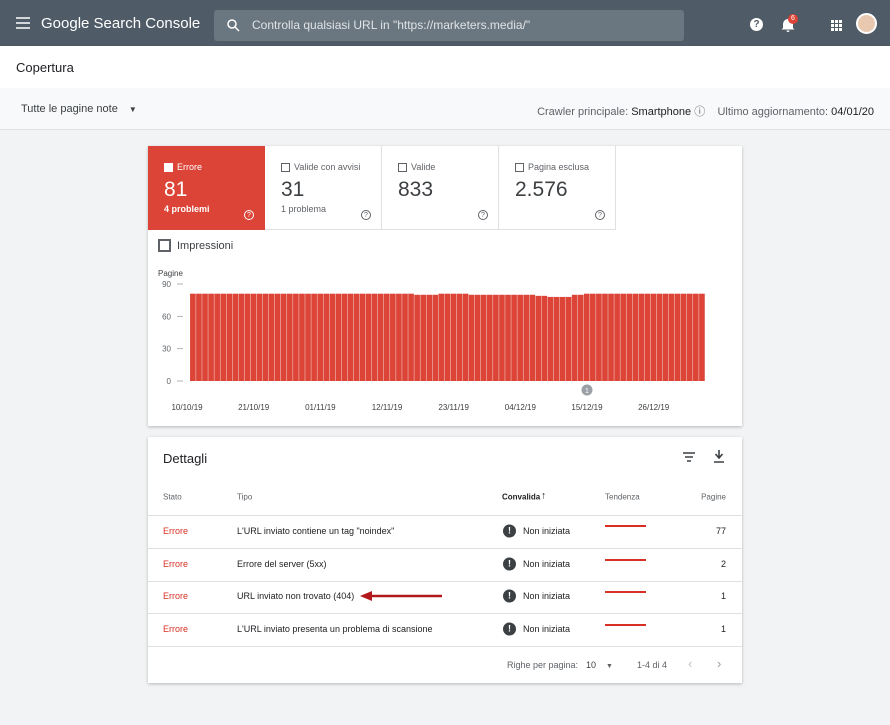 The width and height of the screenshot is (890, 725). Describe the element at coordinates (401, 596) in the screenshot. I see `annotation-arrow` at that location.